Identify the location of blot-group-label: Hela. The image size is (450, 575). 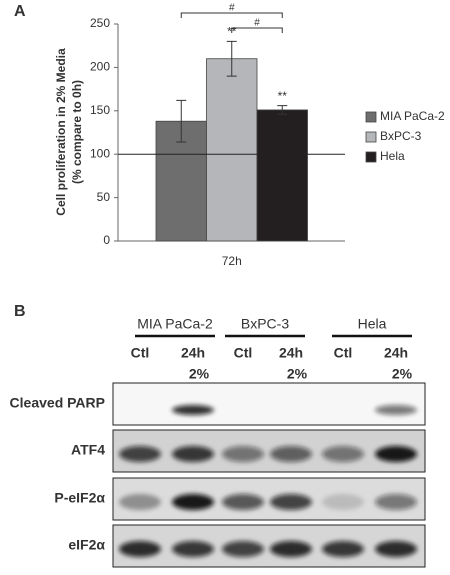
(372, 324).